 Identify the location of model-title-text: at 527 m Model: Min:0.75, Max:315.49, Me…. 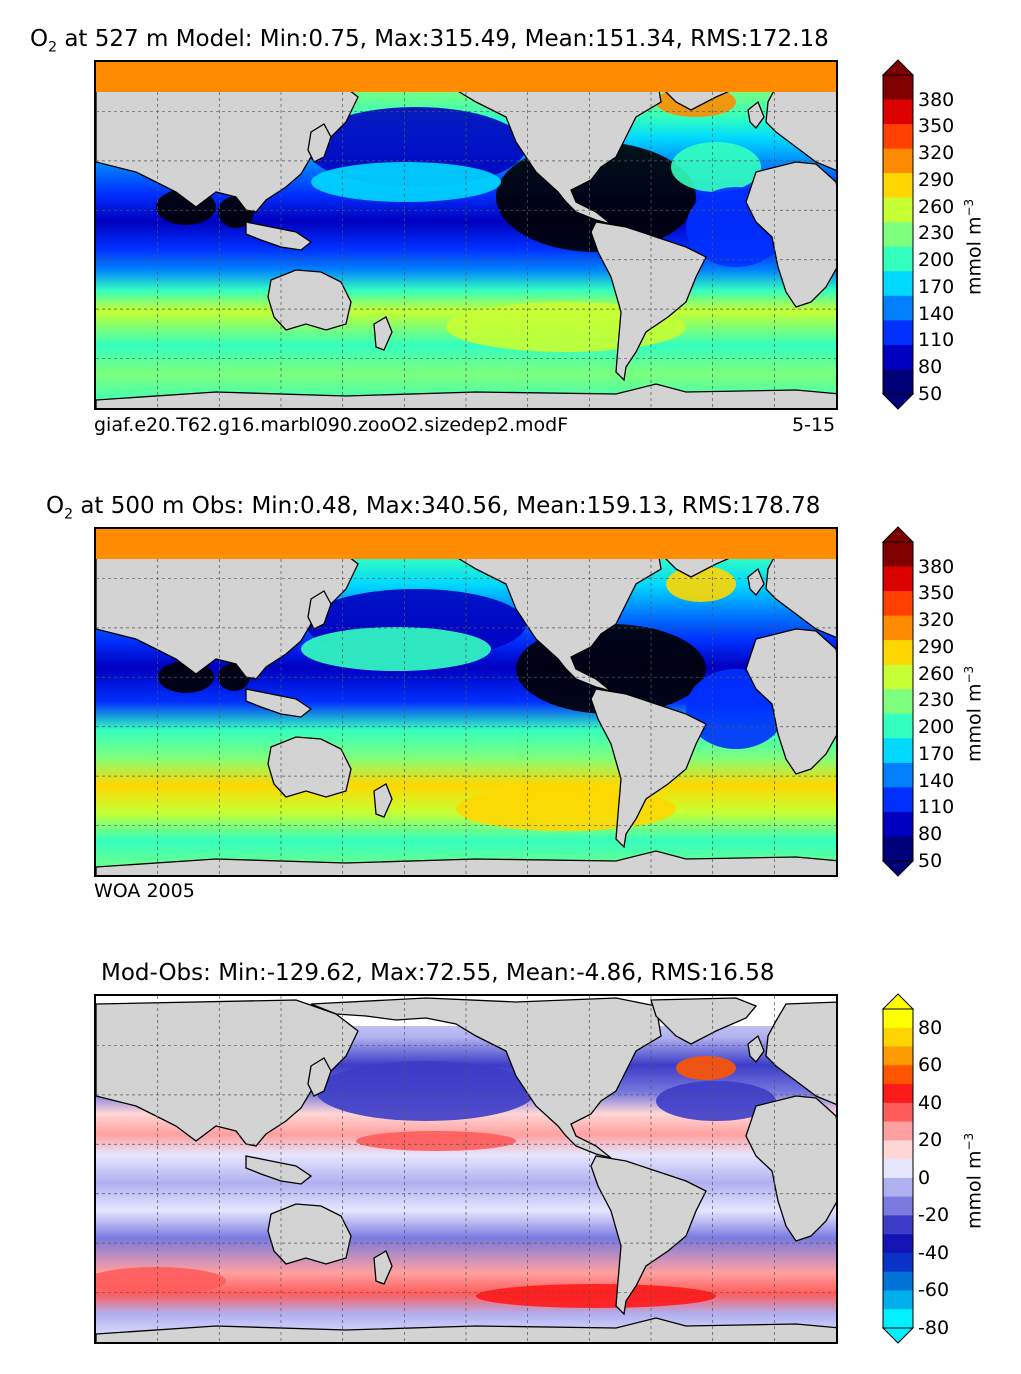
(443, 39).